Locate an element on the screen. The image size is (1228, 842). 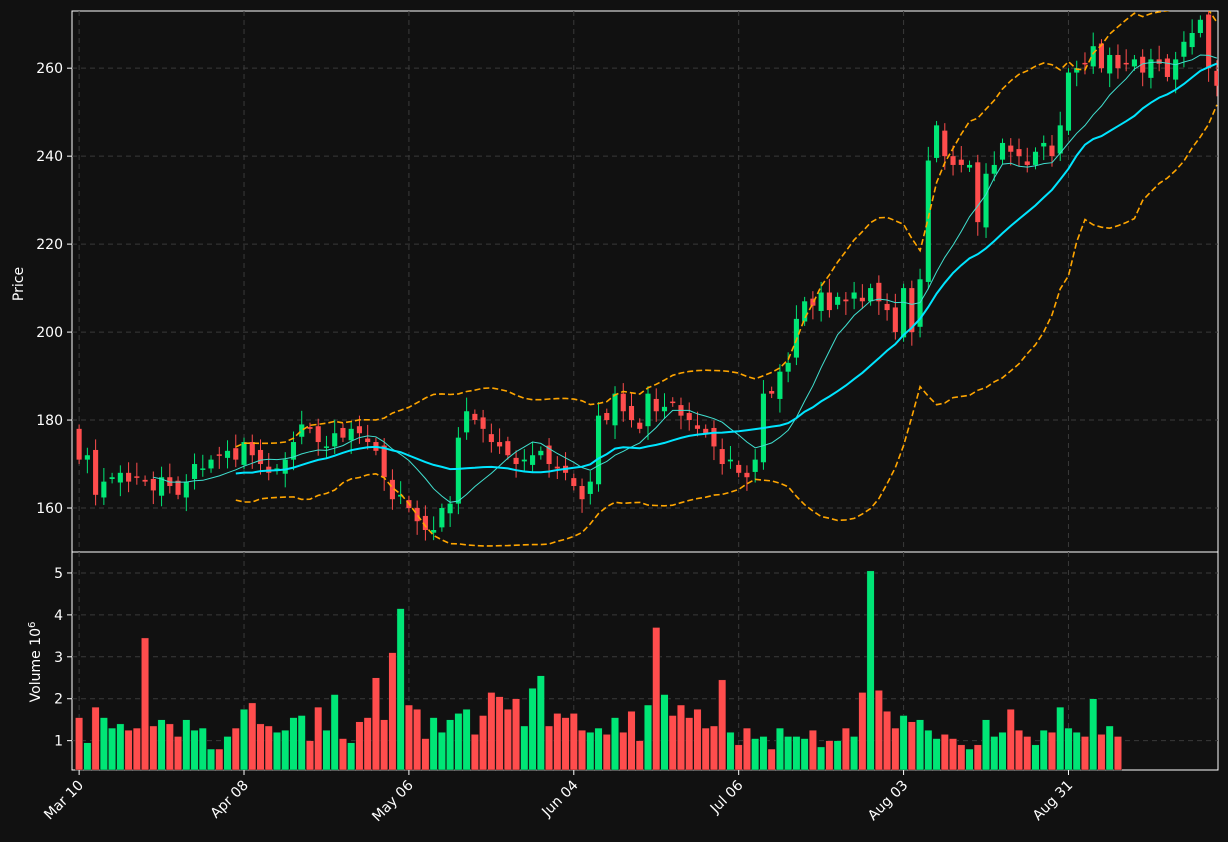
volume-tick-label: 4 is located at coordinates (58, 616).